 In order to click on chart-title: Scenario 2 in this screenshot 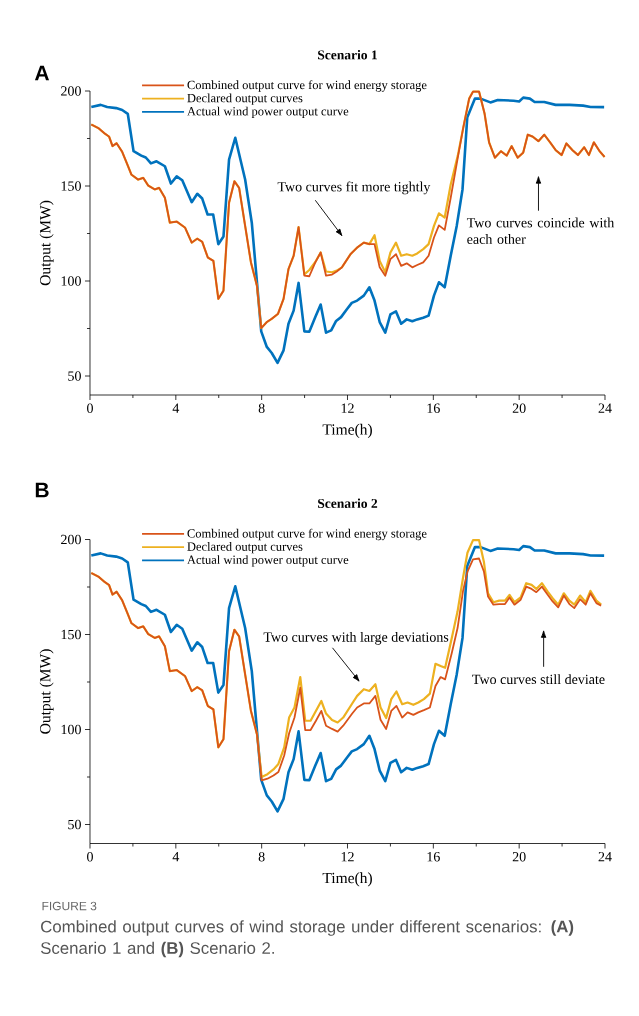, I will do `click(348, 503)`.